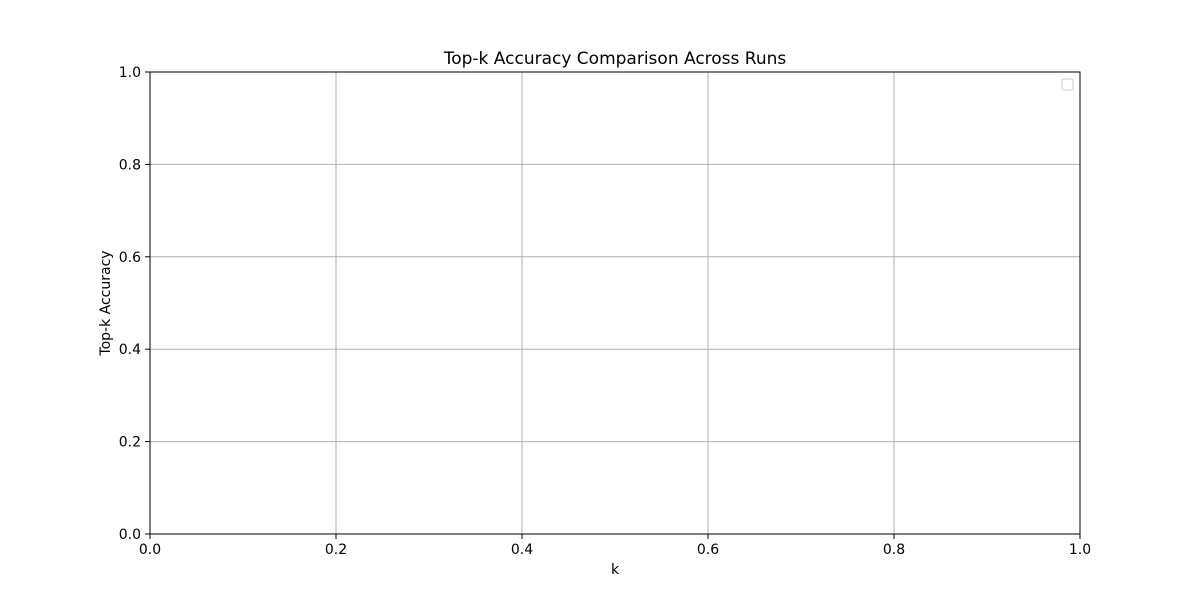 The height and width of the screenshot is (600, 1200). I want to click on x-tick-label: 0.6, so click(708, 550).